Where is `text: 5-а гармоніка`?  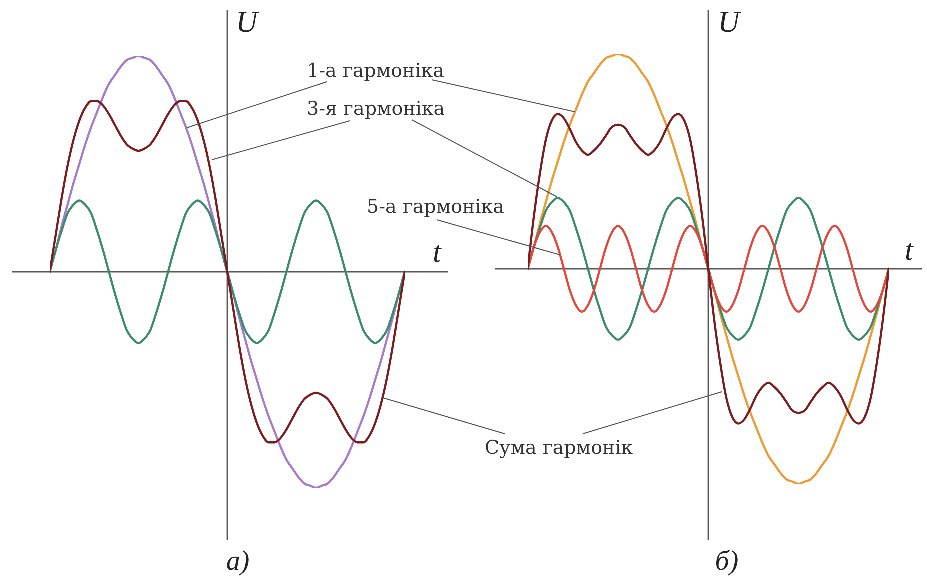 text: 5-а гармоніка is located at coordinates (435, 207).